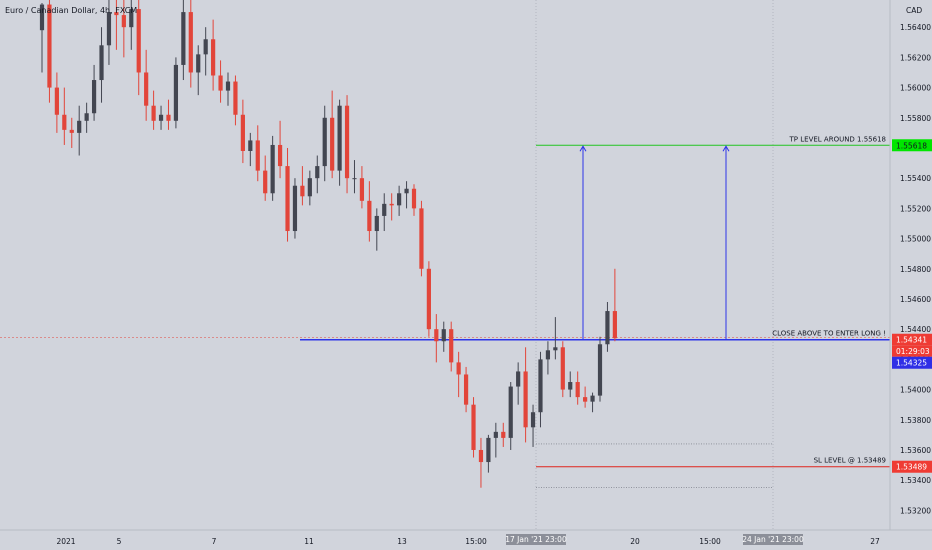 The width and height of the screenshot is (932, 550). Describe the element at coordinates (837, 139) in the screenshot. I see `tp-annotation: TP LEVEL AROUND 1.55618` at that location.